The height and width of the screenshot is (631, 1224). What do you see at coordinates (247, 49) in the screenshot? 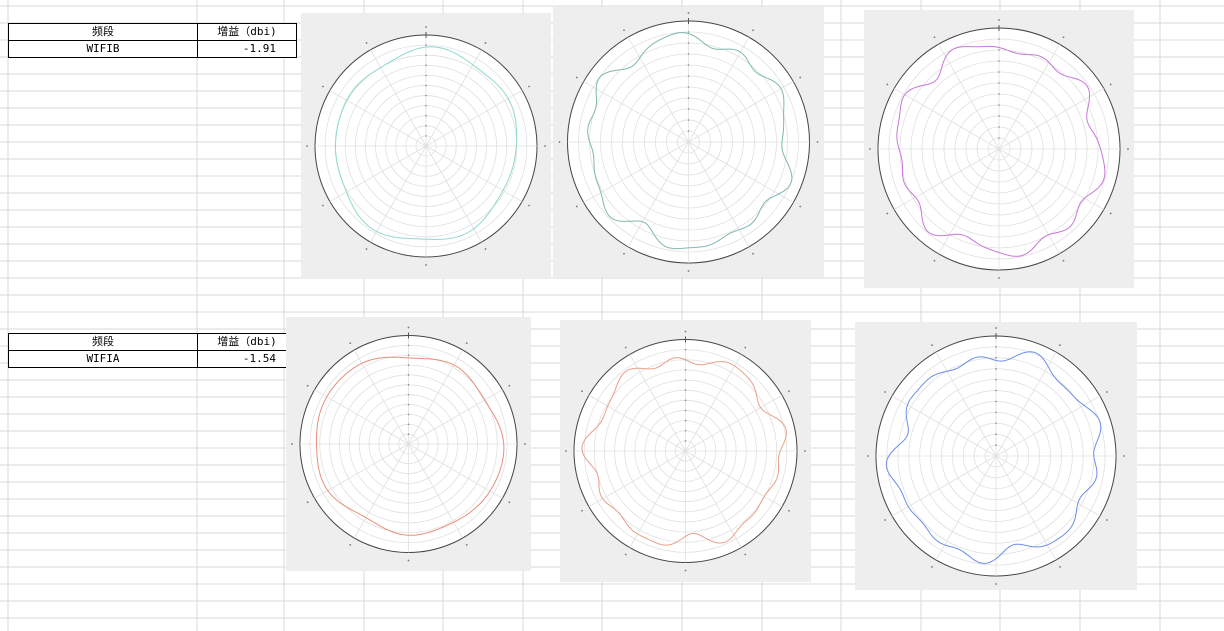
I see `gain-cell: -1.91` at bounding box center [247, 49].